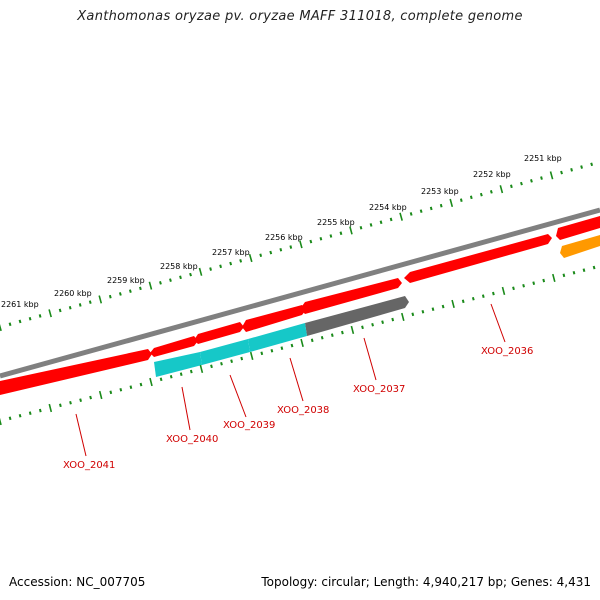 The image size is (600, 600). Describe the element at coordinates (76, 372) in the screenshot. I see `gene-block-plus-left` at that location.